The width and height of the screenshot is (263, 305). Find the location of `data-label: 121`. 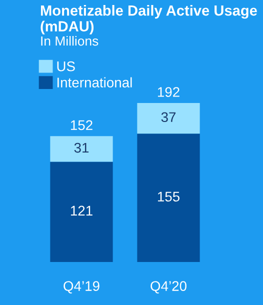

data-label: 121 is located at coordinates (81, 211).